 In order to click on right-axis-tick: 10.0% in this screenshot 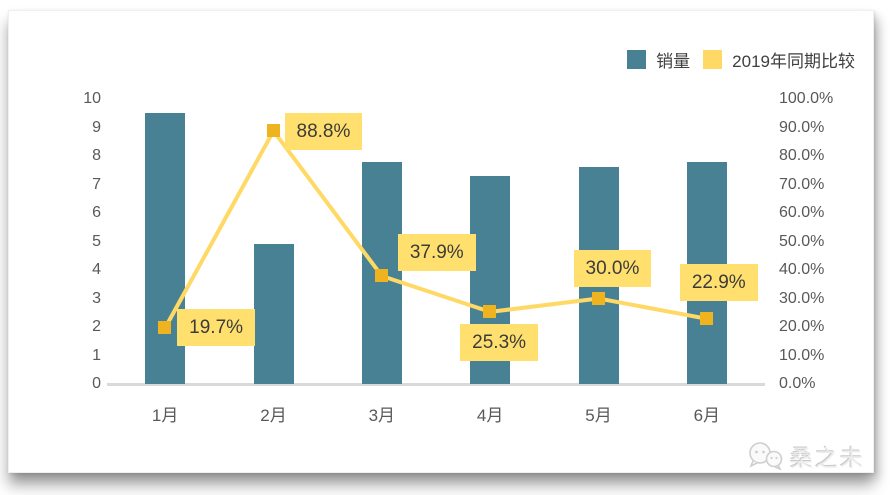, I will do `click(802, 355)`.